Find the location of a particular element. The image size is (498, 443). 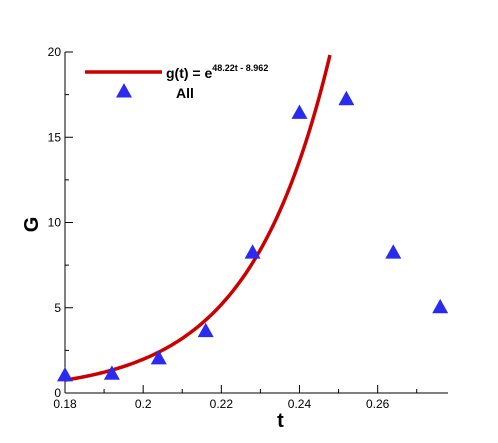

y-tick-label: 10 is located at coordinates (55, 223).